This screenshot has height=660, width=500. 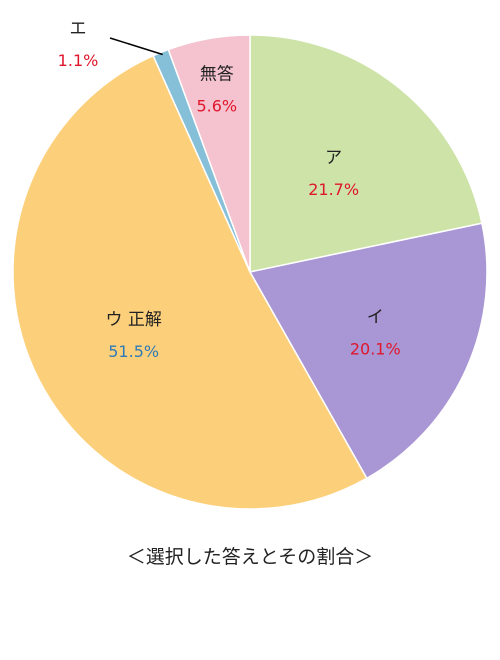 I want to click on slice-value-4: 1.1%, so click(x=78, y=60).